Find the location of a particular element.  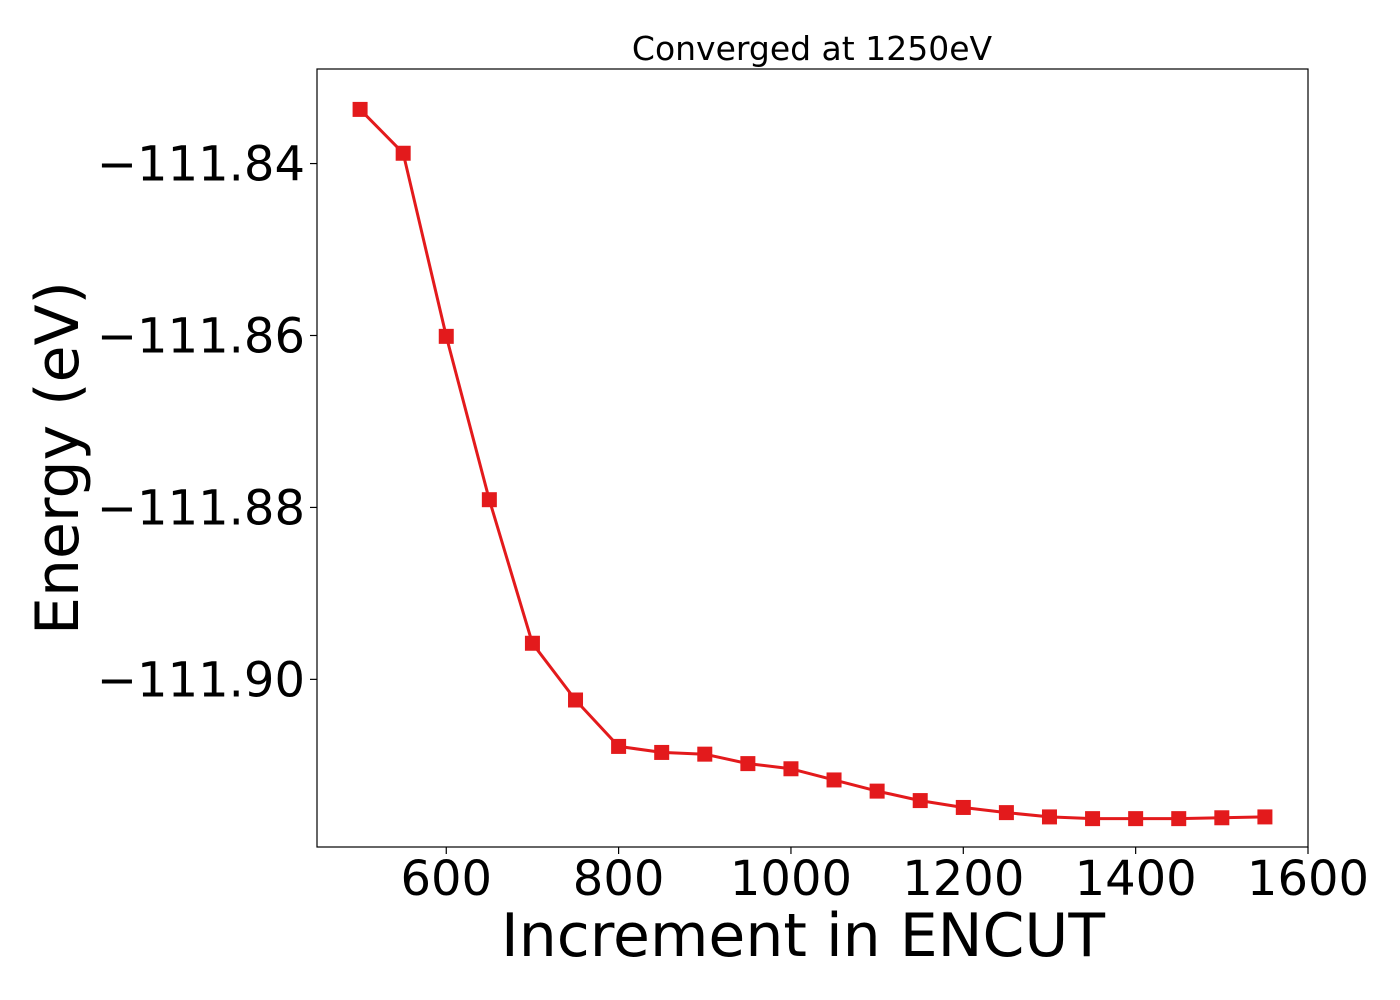

y-tick-label: −111.90 is located at coordinates (201, 680).